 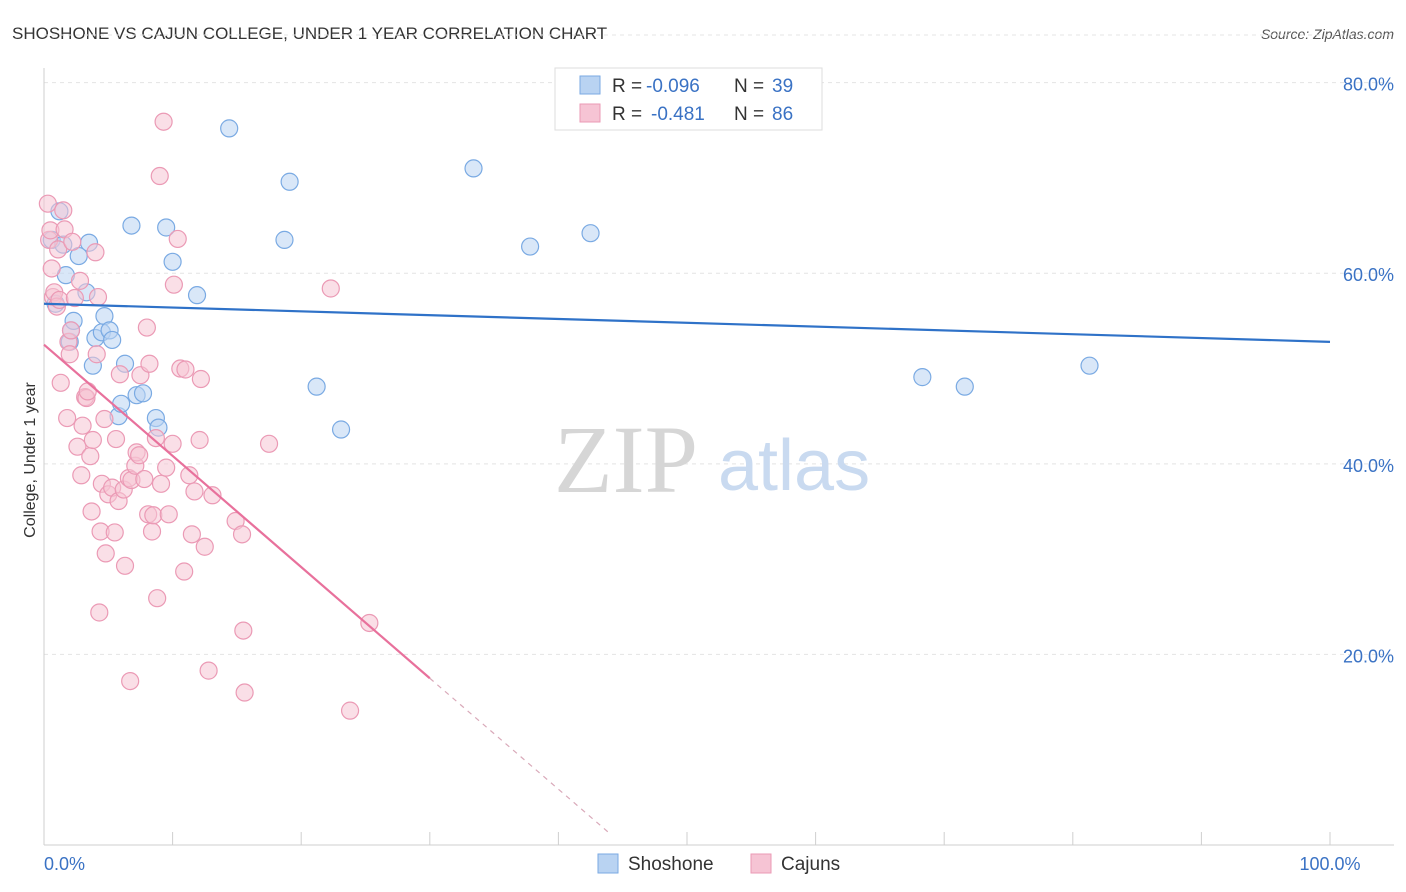 What do you see at coordinates (608, 863) in the screenshot?
I see `series-legend-swatch-shoshone` at bounding box center [608, 863].